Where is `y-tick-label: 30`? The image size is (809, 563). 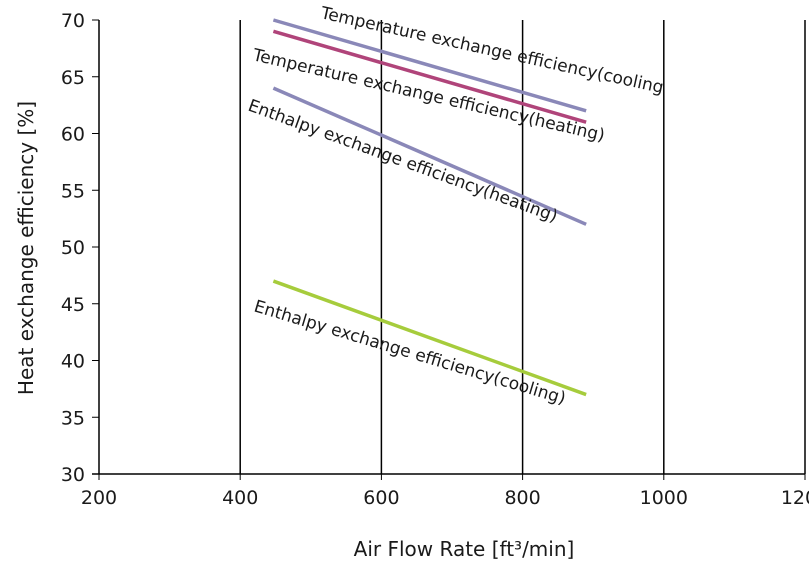
y-tick-label: 30 is located at coordinates (73, 475).